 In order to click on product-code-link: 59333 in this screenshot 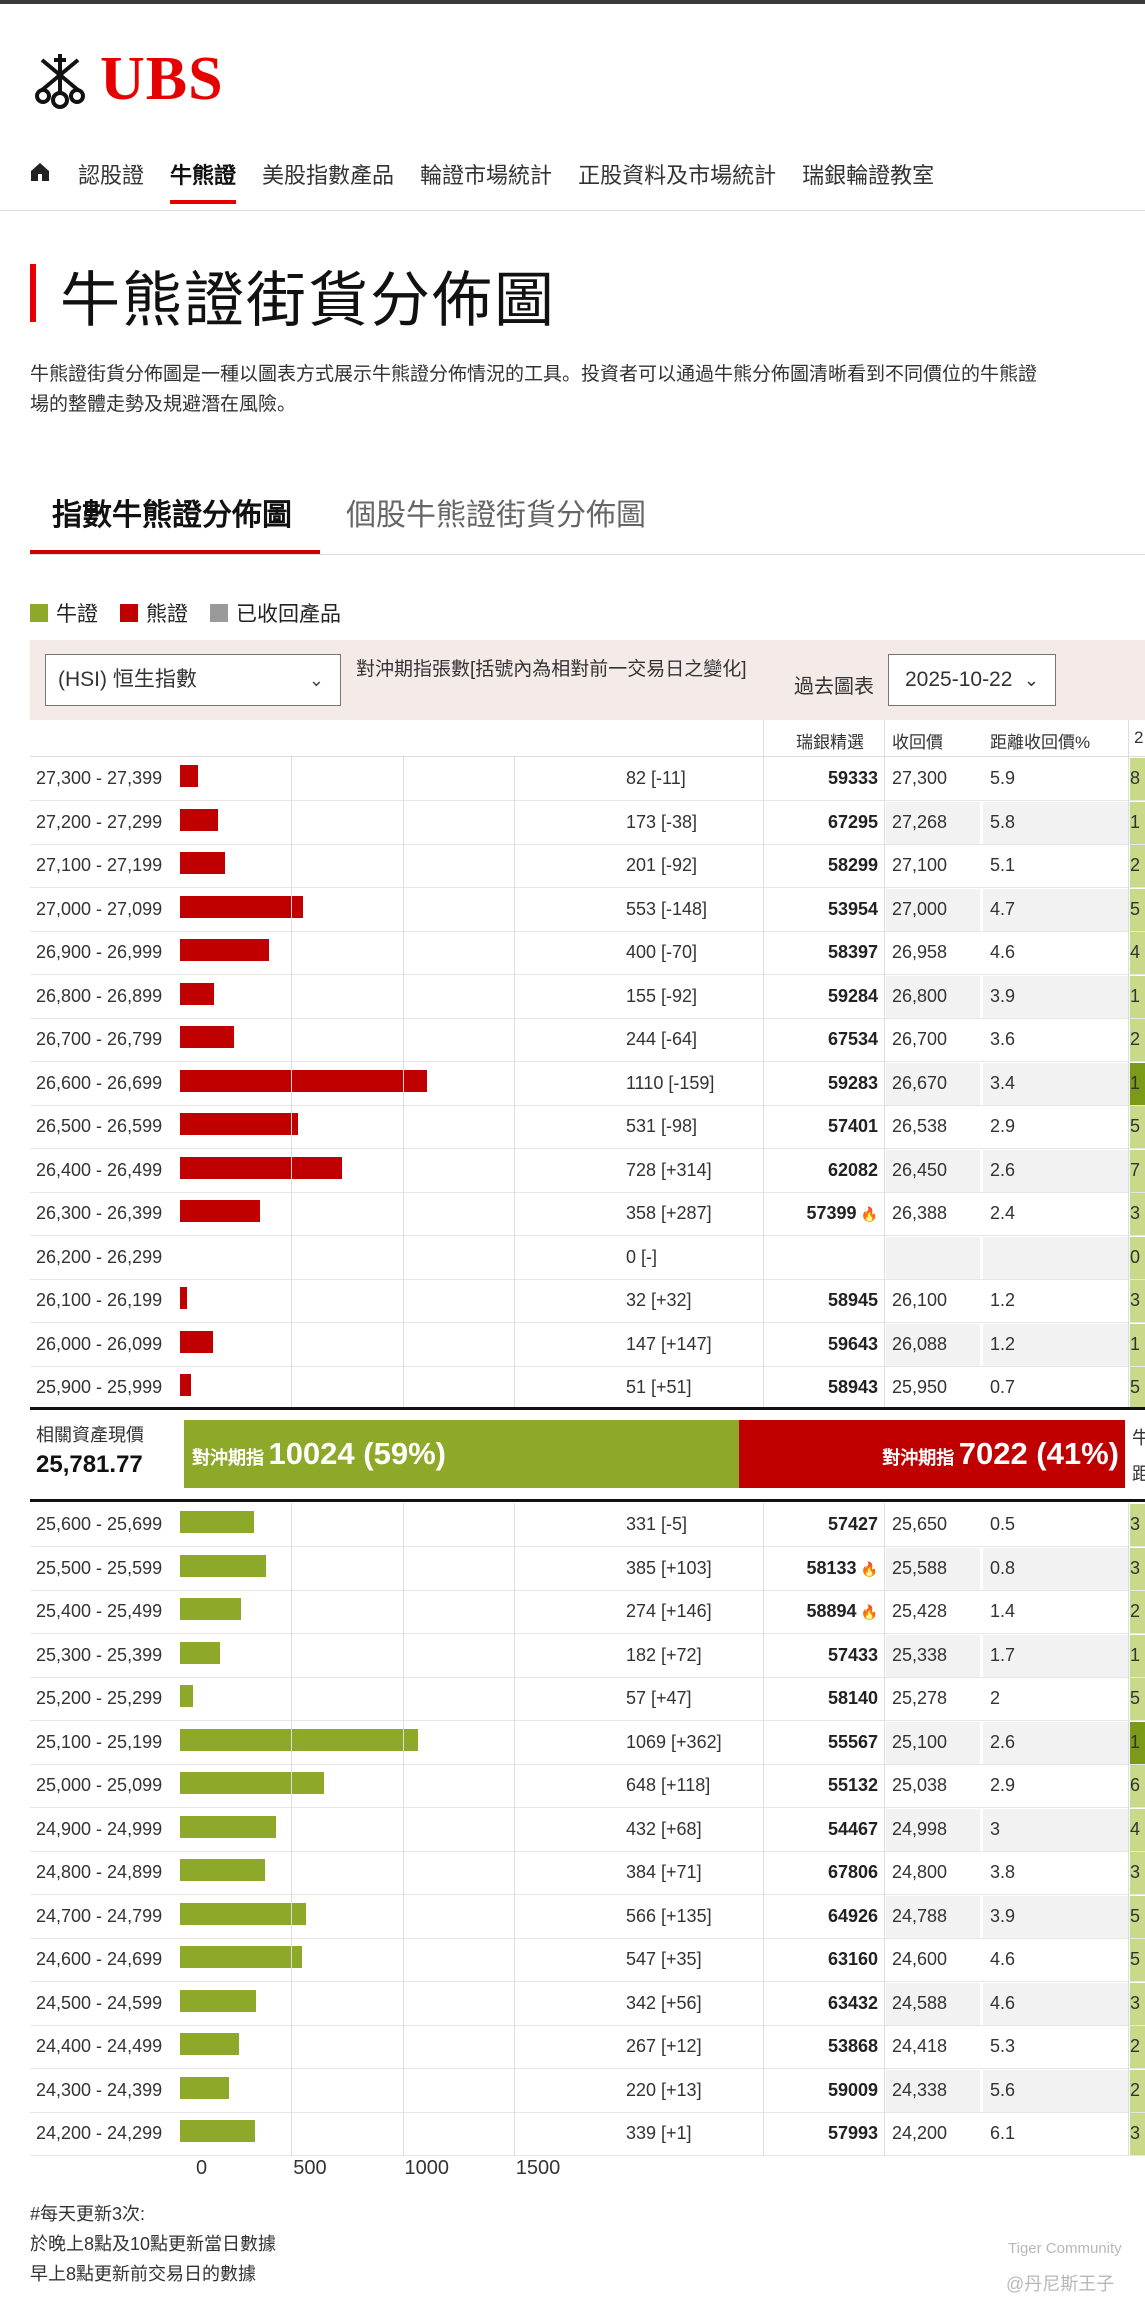, I will do `click(828, 778)`.